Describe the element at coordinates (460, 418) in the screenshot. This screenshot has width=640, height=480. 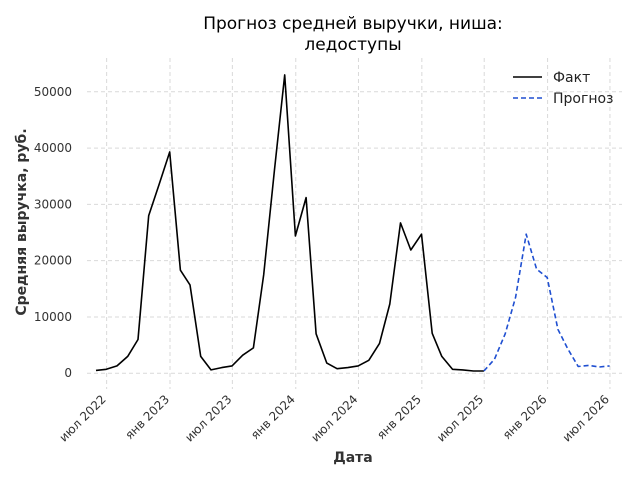
I see `x-tick-label: июл 2025` at that location.